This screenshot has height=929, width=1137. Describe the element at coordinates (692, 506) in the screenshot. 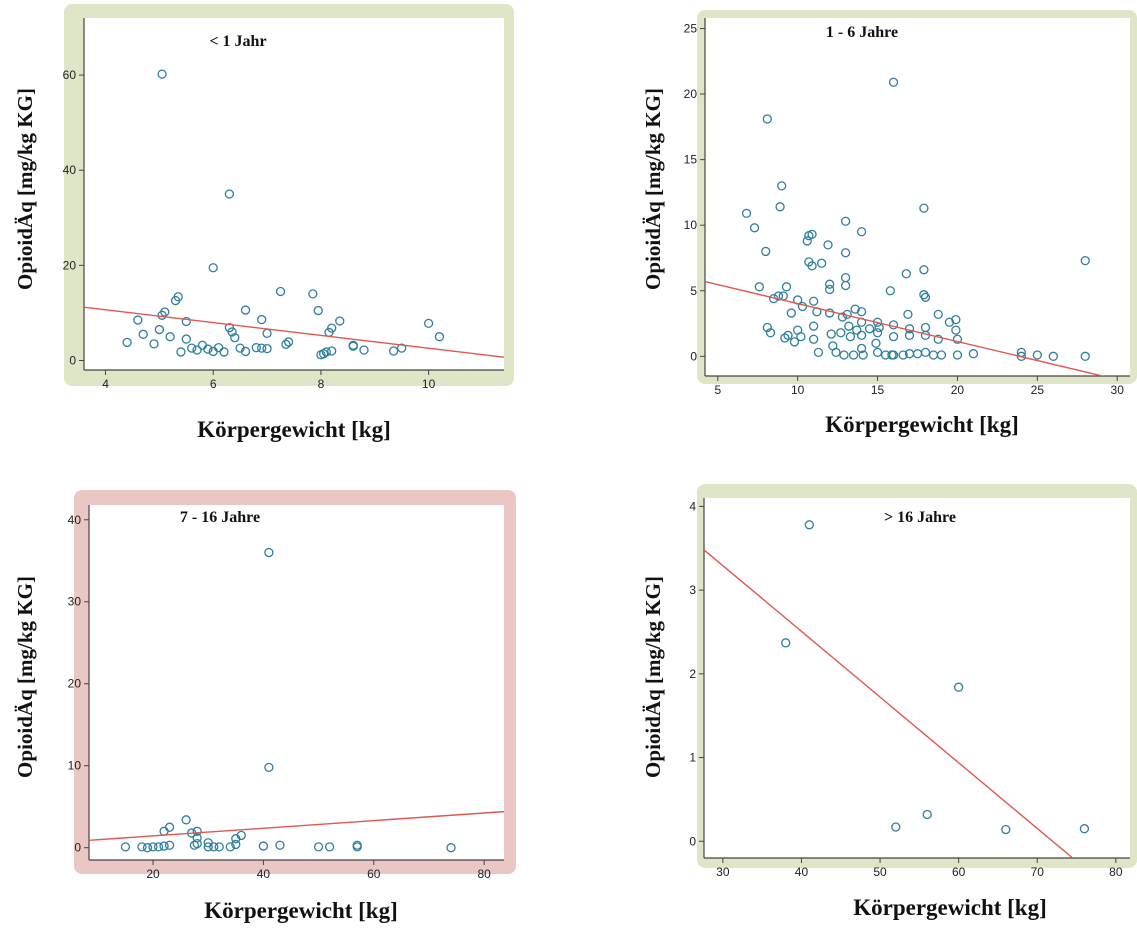

I see `y-tick-label: 4` at that location.